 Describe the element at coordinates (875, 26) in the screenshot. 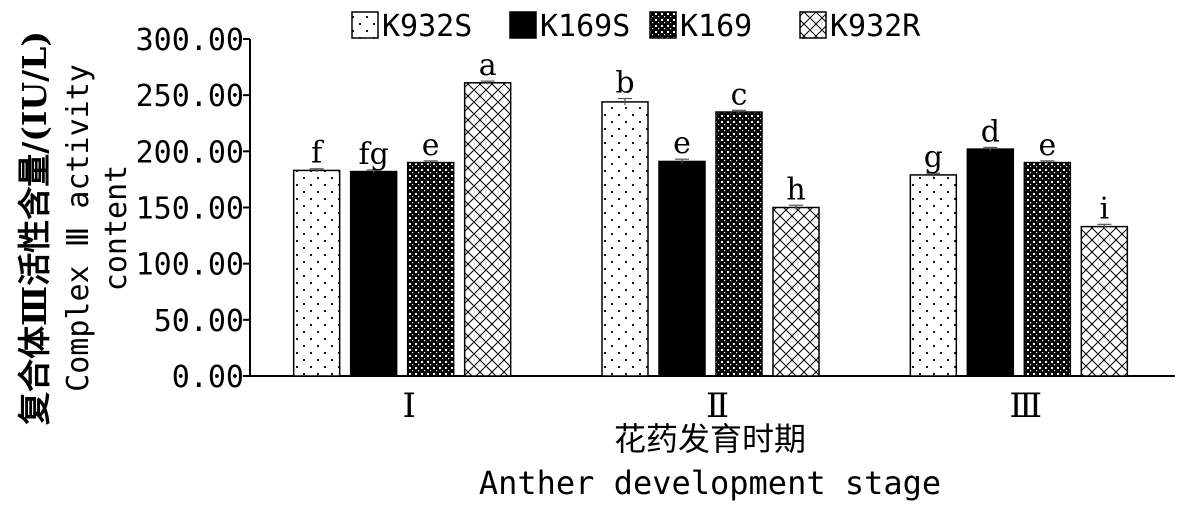

I see `legend-label: K932R` at that location.